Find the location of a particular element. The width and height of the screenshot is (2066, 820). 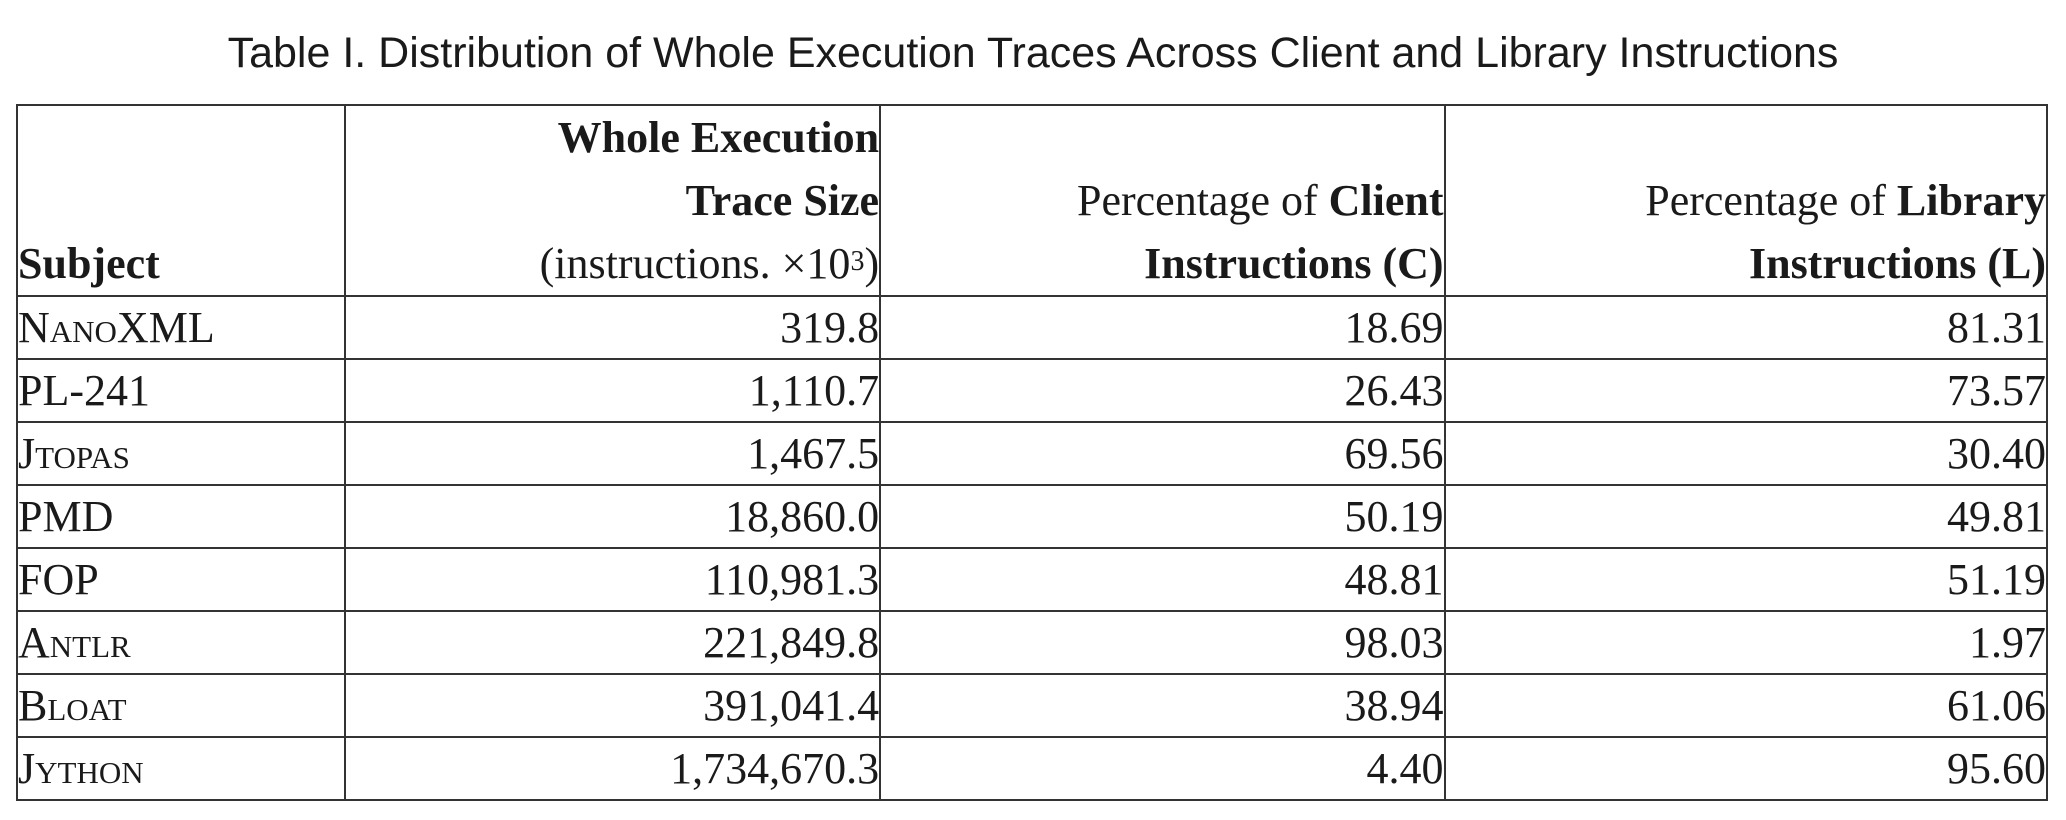

cell-subject: Antlr is located at coordinates (181, 642).